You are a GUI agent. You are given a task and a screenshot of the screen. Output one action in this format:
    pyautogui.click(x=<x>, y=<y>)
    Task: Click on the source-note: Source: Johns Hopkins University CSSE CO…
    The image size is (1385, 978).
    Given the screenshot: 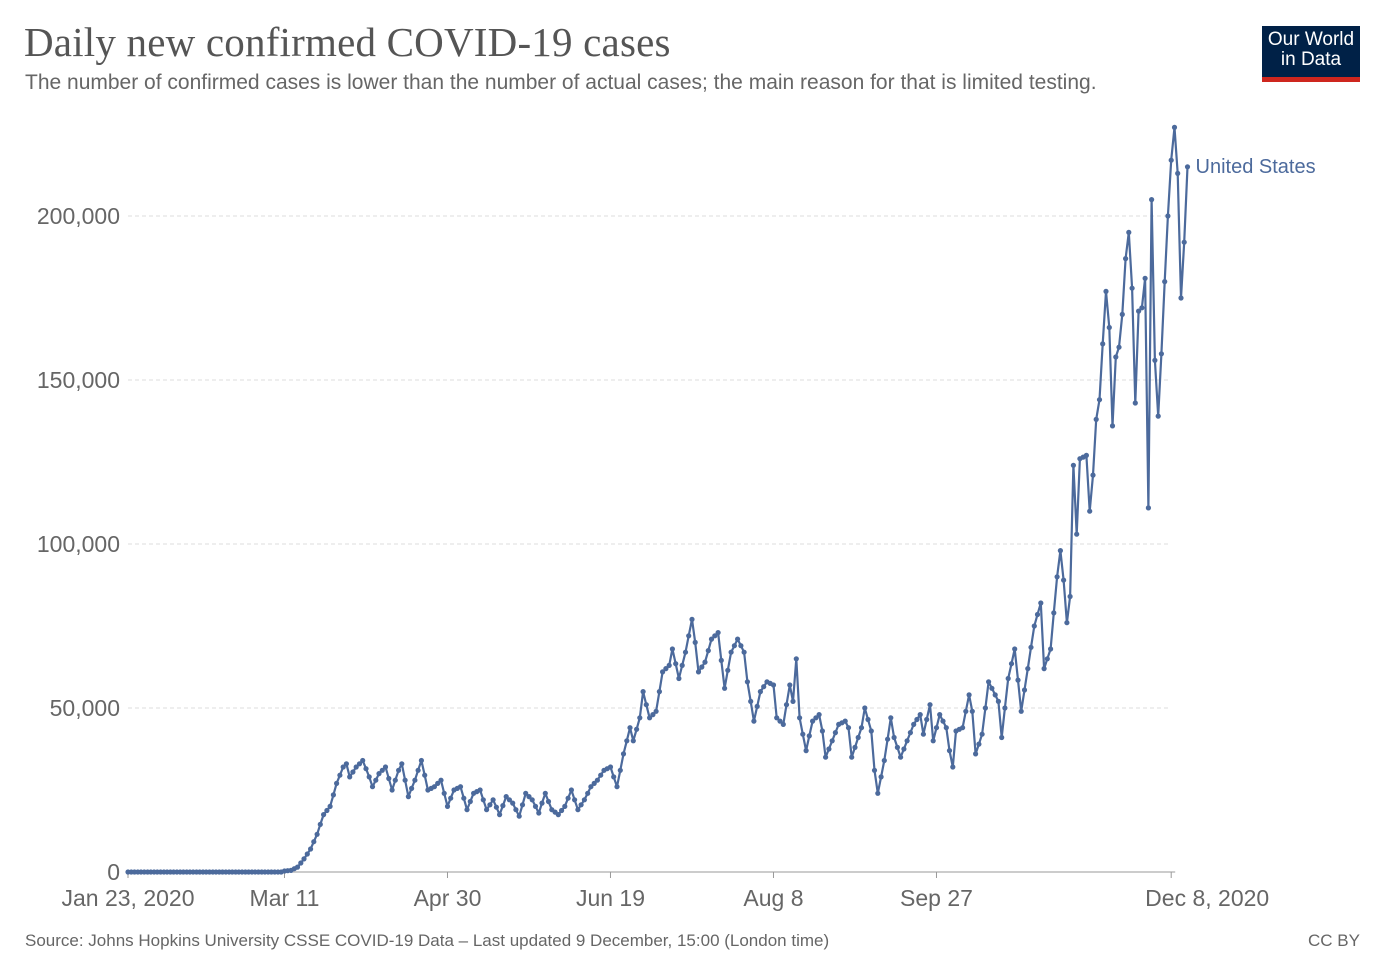 What is the action you would take?
    pyautogui.click(x=427, y=940)
    